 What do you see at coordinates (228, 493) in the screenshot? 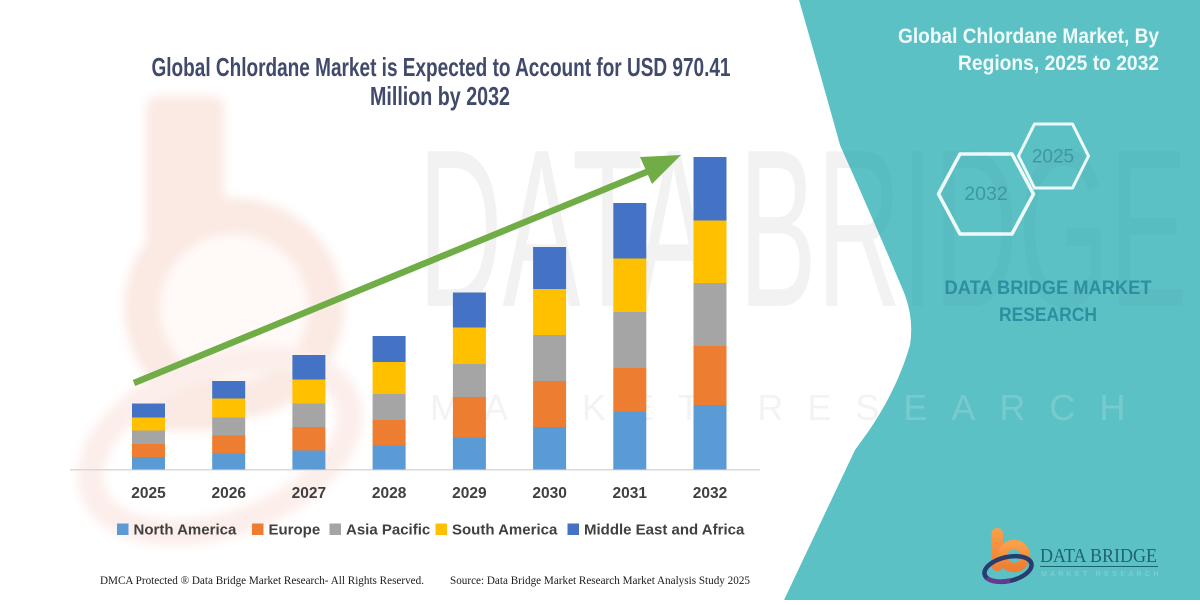
I see `svg-text: 2026` at bounding box center [228, 493].